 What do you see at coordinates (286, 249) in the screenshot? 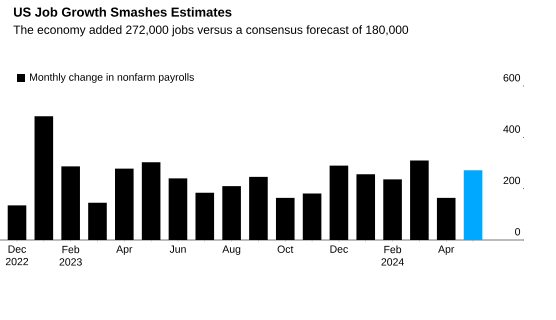
I see `x-tick-label: Oct` at bounding box center [286, 249].